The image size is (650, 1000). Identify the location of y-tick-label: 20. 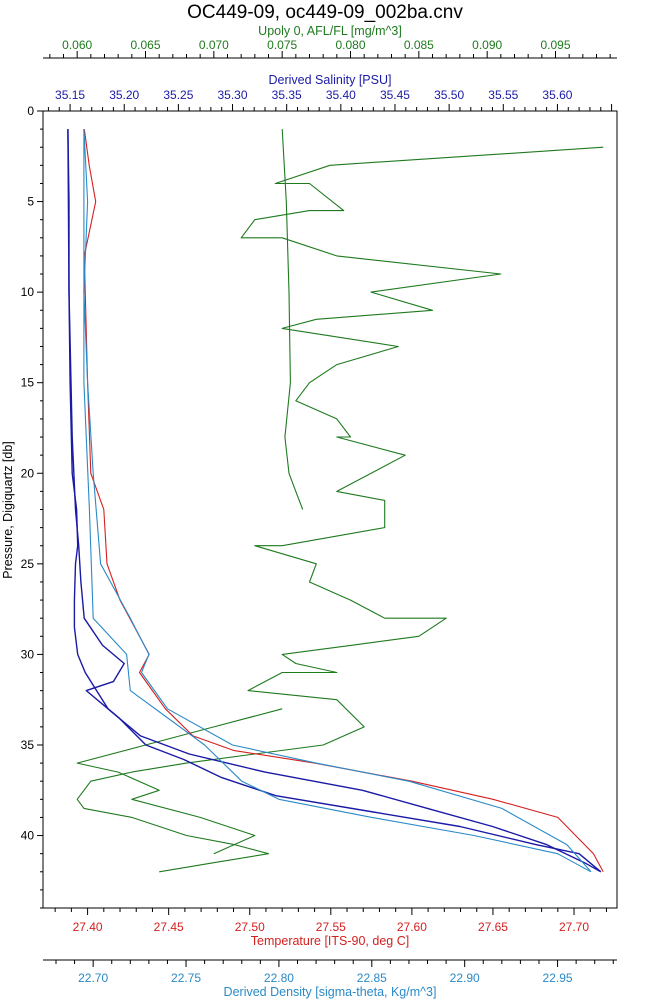
(28, 473).